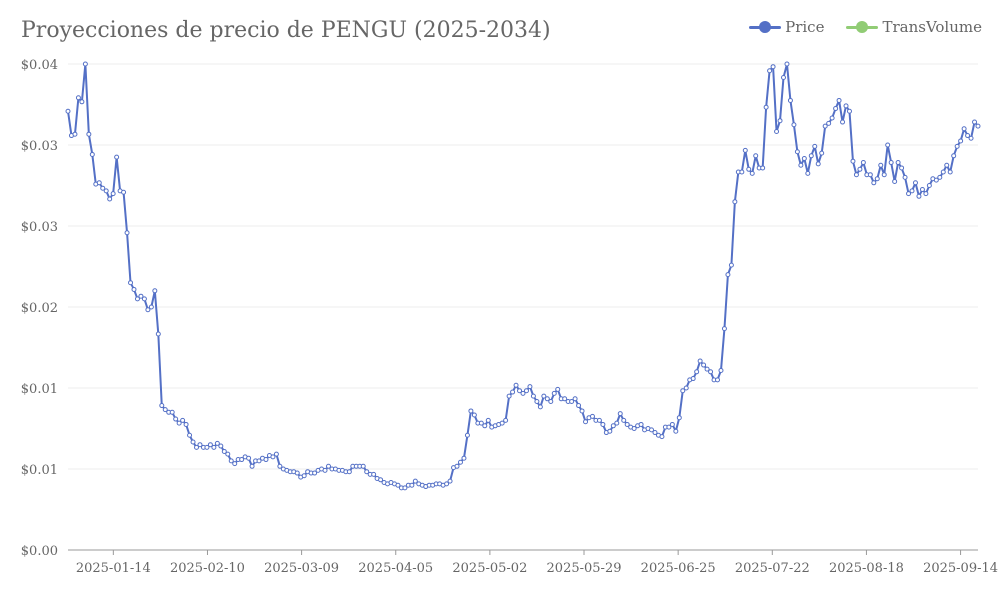 The height and width of the screenshot is (600, 1000). What do you see at coordinates (786, 27) in the screenshot?
I see `legend-item-price: Price` at bounding box center [786, 27].